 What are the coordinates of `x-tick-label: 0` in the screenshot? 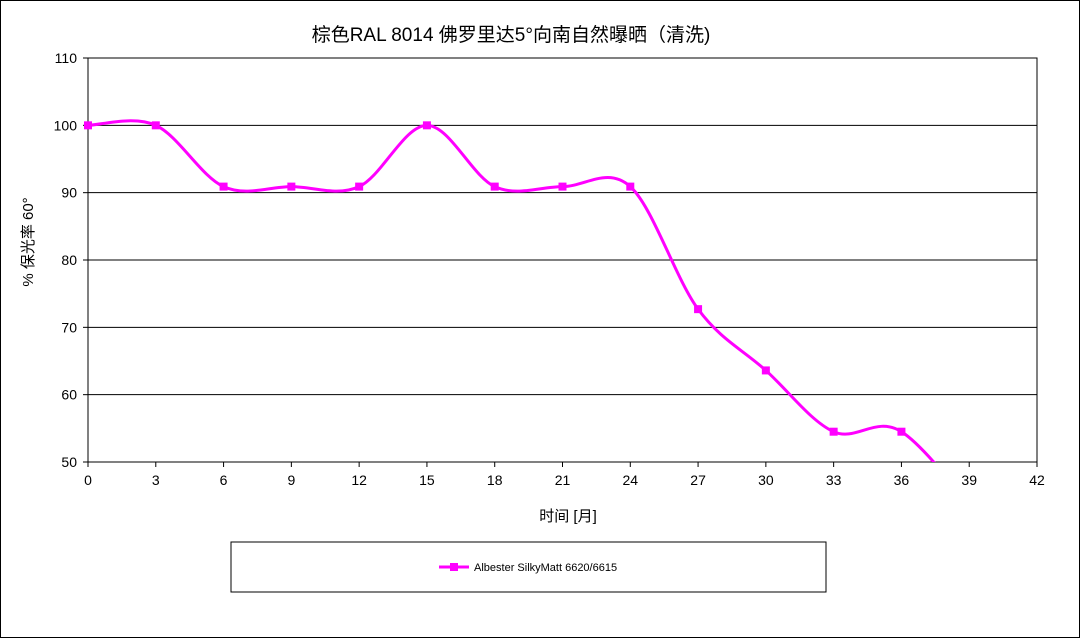 It's located at (88, 480).